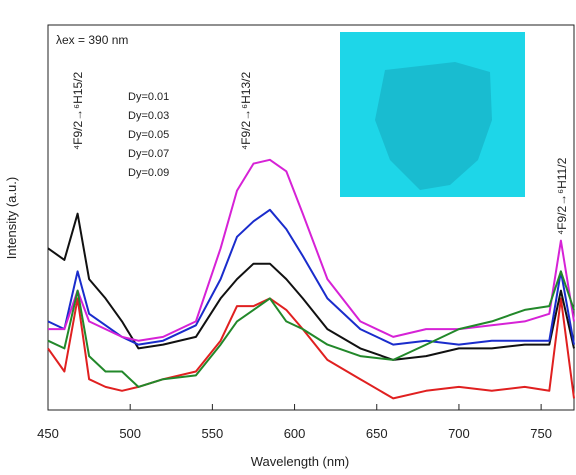 Image resolution: width=576 pixels, height=475 pixels. I want to click on peak-label: ⁴F9/2→⁶H15/2, so click(78, 111).